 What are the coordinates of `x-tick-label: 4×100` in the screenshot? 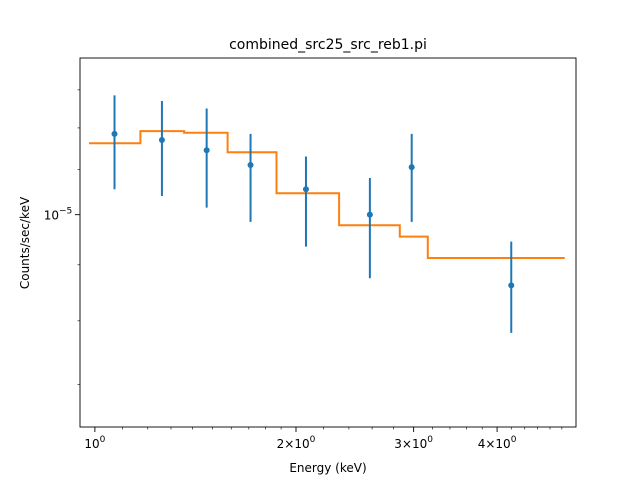 It's located at (497, 443).